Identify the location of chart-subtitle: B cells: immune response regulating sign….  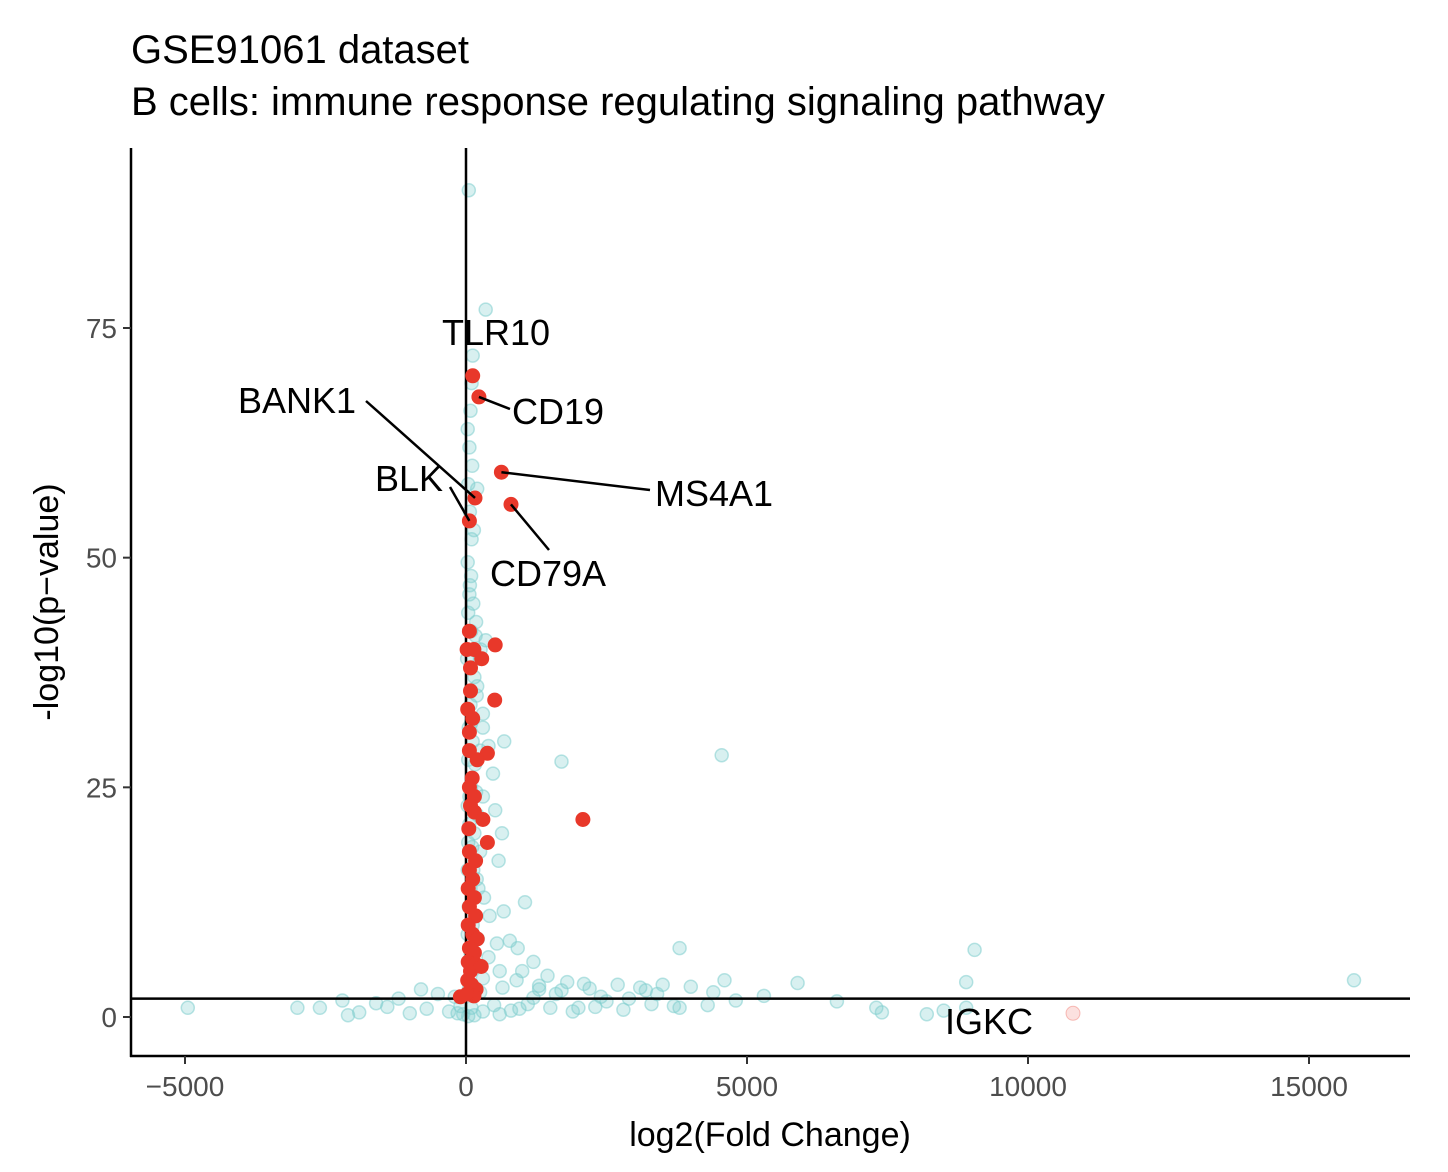
(618, 102).